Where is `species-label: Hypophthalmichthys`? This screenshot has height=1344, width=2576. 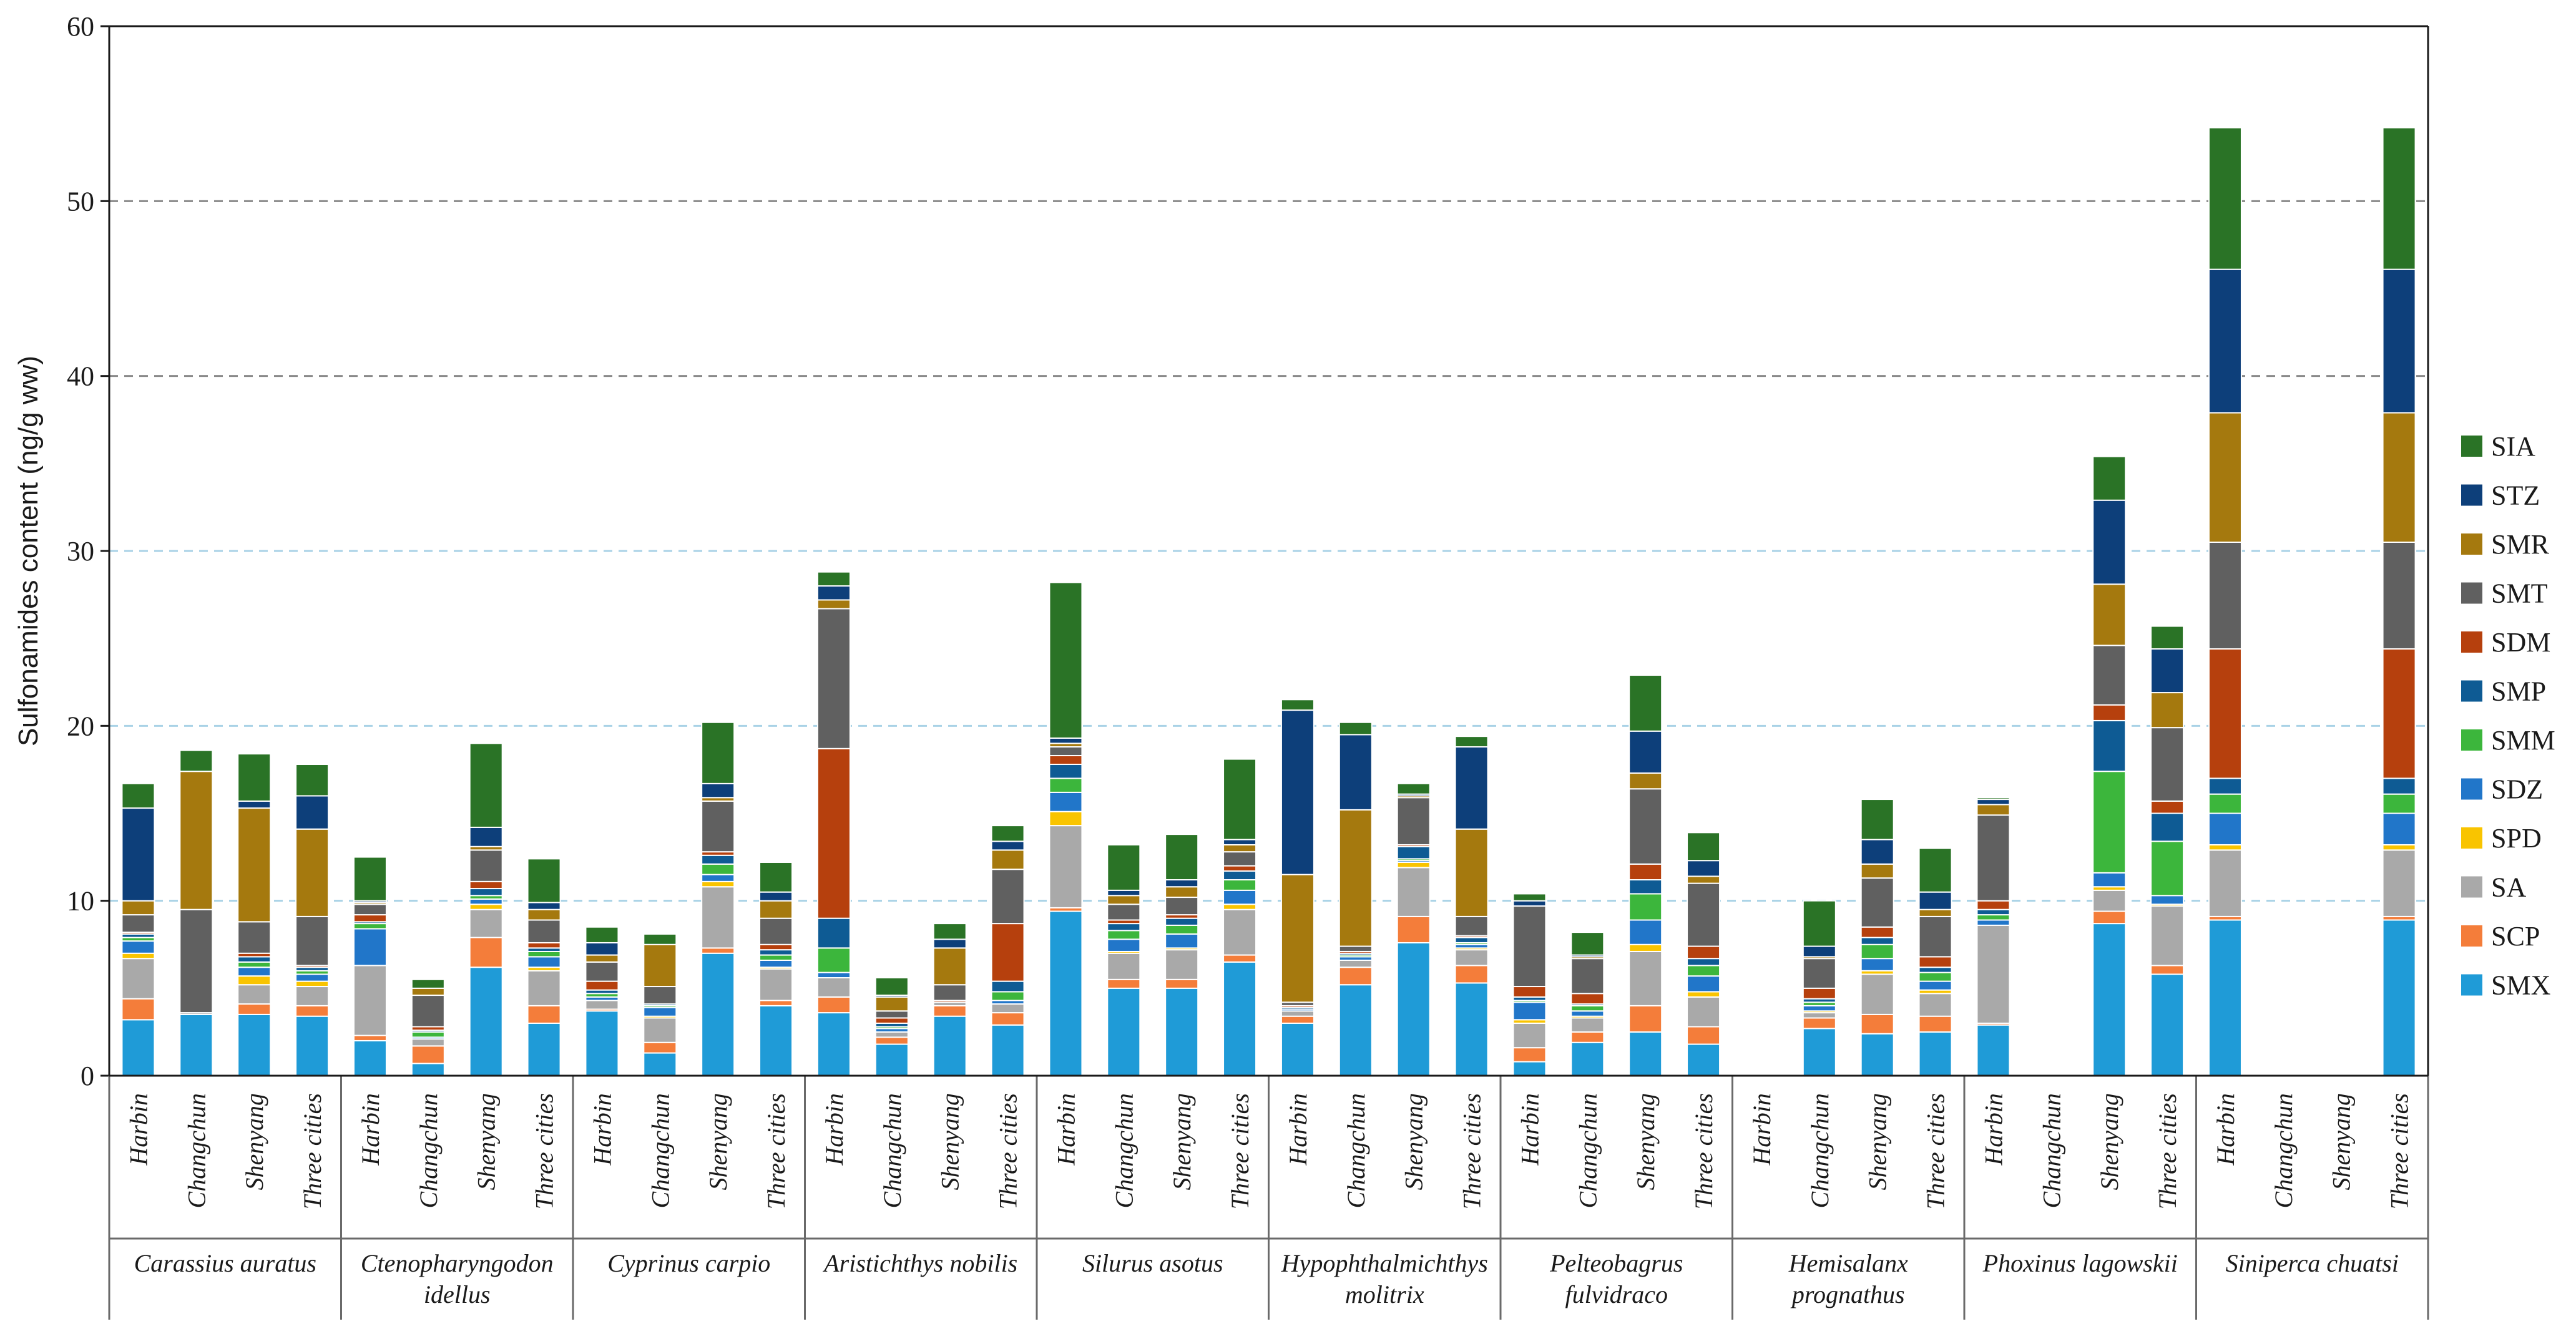 species-label: Hypophthalmichthys is located at coordinates (1384, 1263).